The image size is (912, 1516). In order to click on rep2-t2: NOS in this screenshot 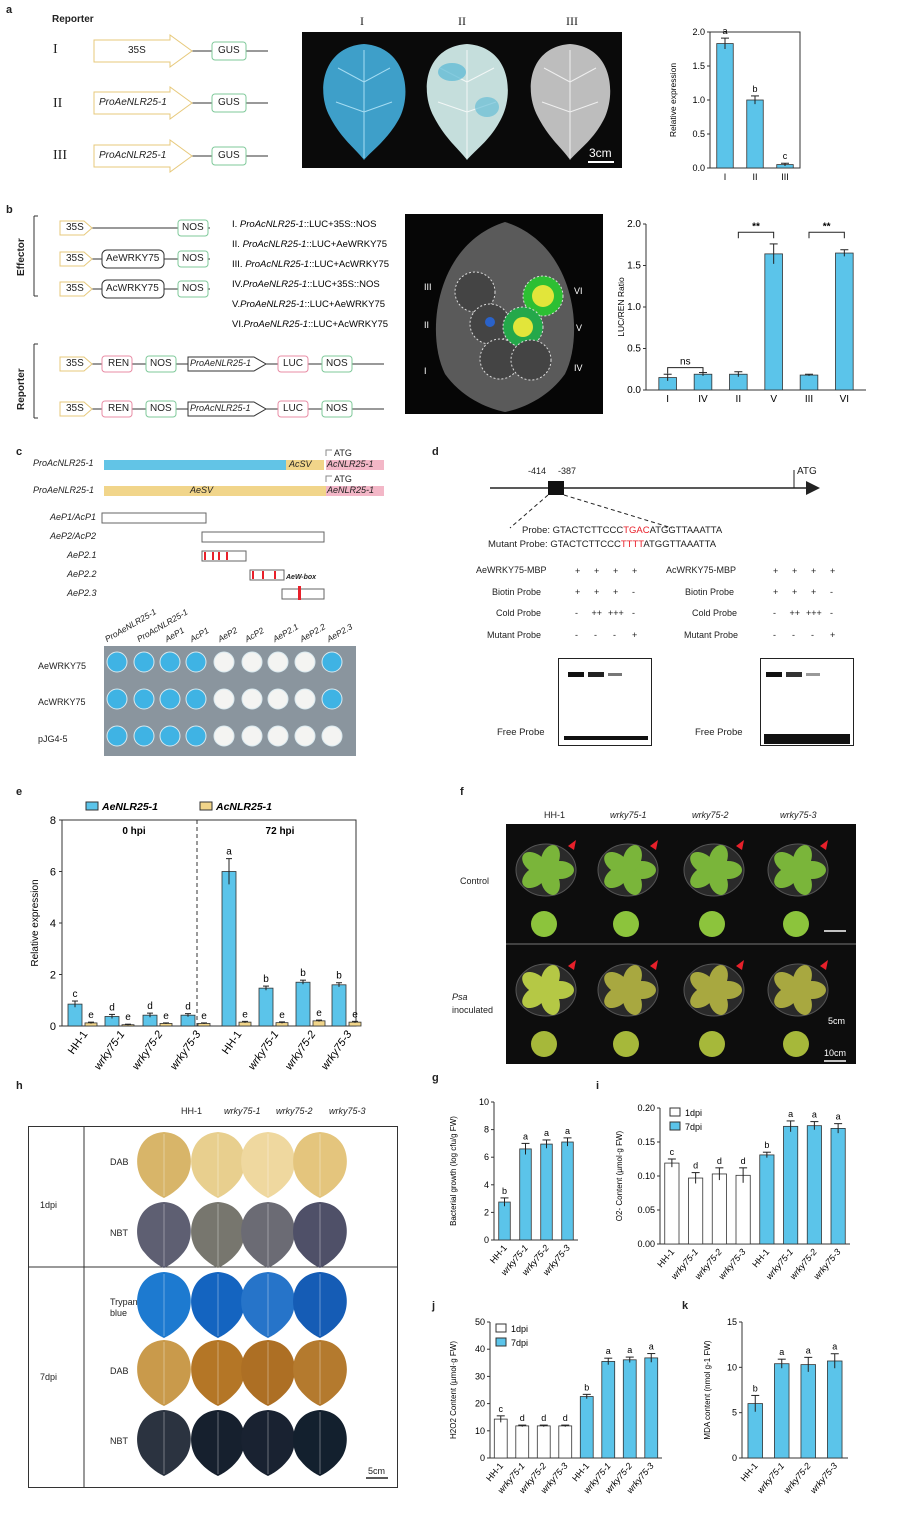, I will do `click(337, 408)`.